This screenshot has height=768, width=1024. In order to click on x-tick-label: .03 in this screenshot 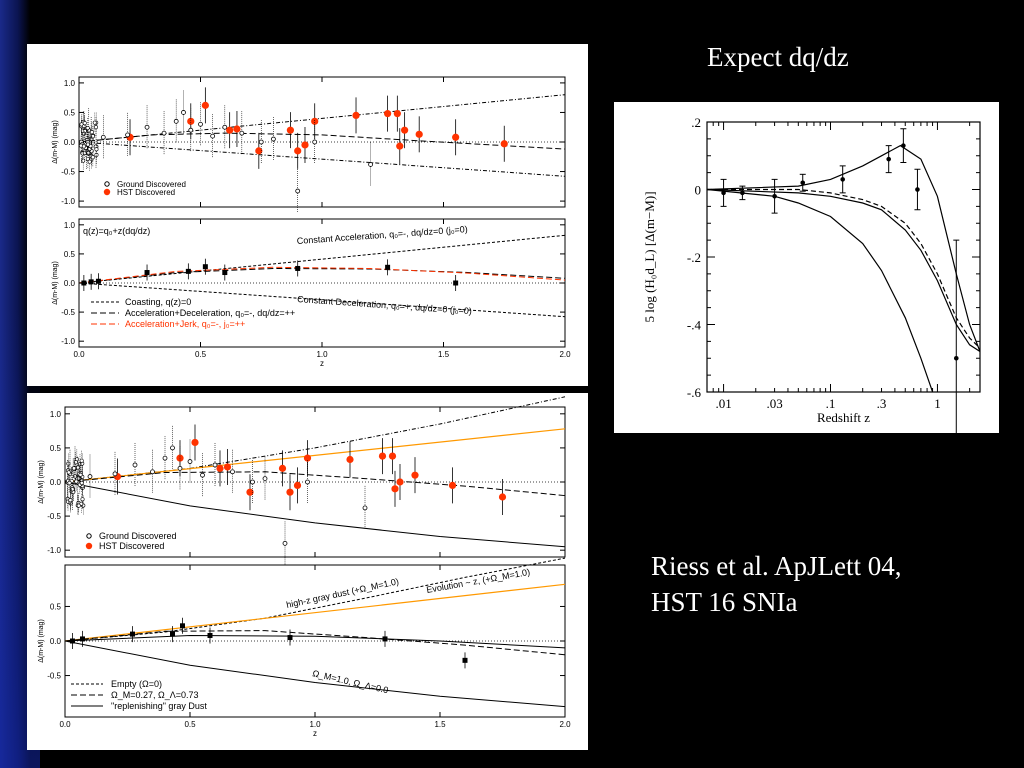, I will do `click(774, 403)`.